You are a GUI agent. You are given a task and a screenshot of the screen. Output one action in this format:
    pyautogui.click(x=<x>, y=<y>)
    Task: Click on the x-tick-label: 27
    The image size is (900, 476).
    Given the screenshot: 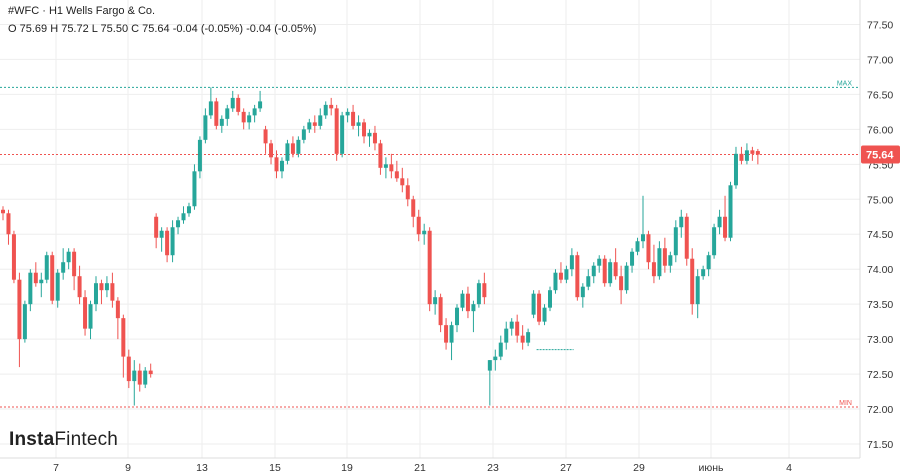 What is the action you would take?
    pyautogui.click(x=566, y=468)
    